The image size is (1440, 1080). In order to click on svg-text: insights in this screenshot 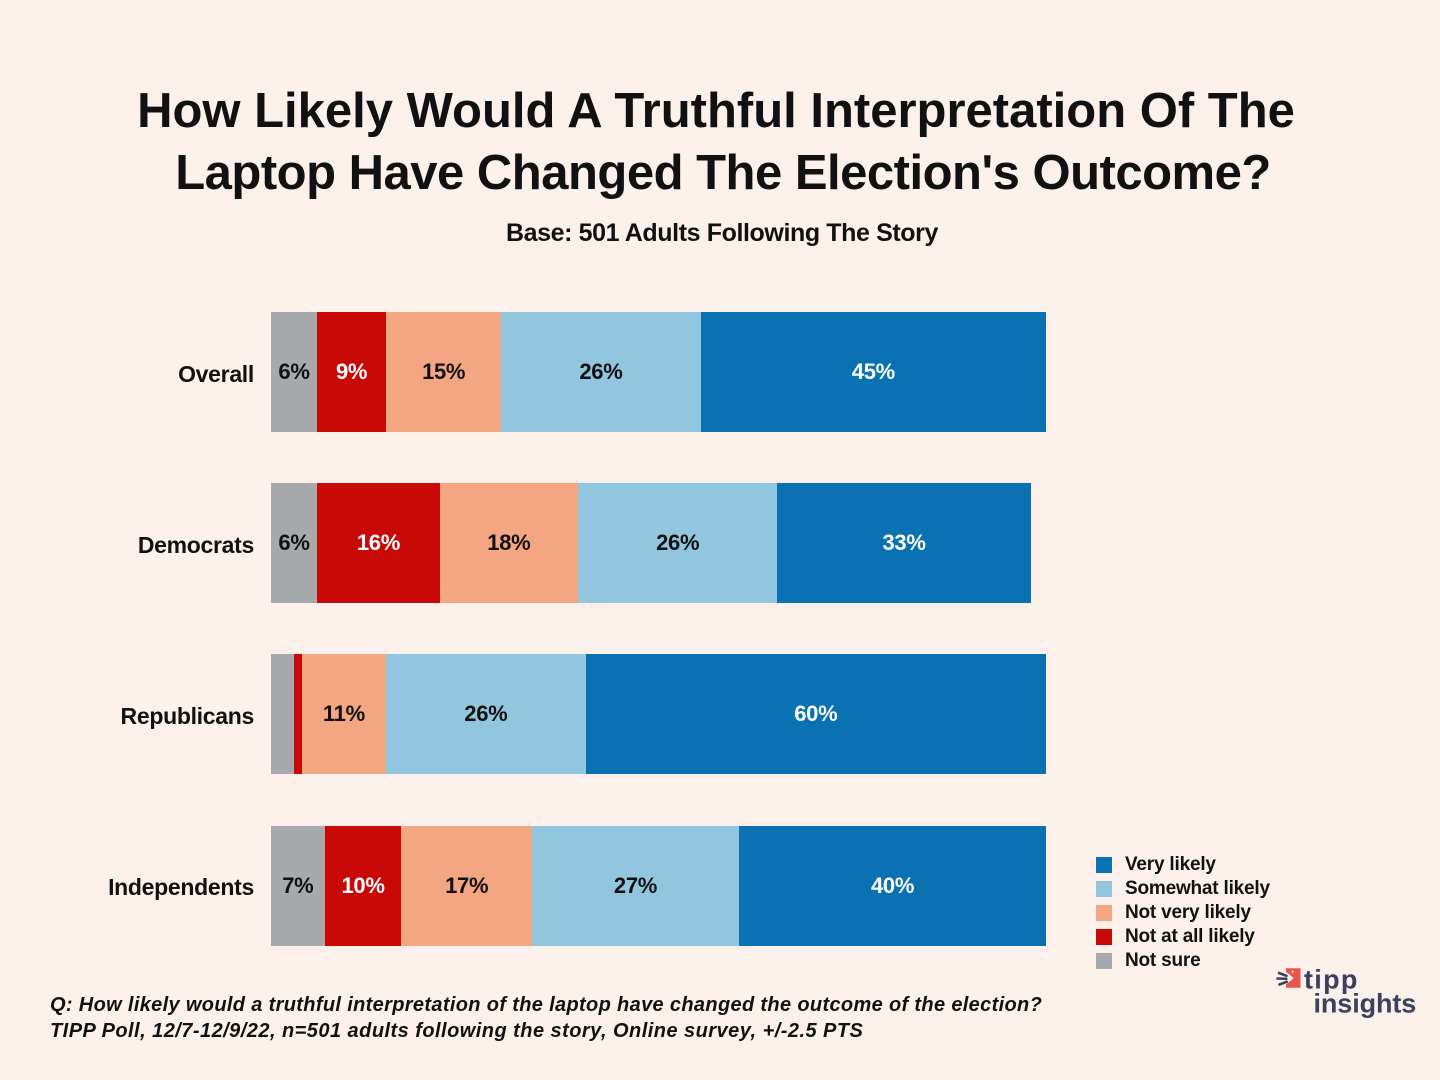, I will do `click(1365, 1004)`.